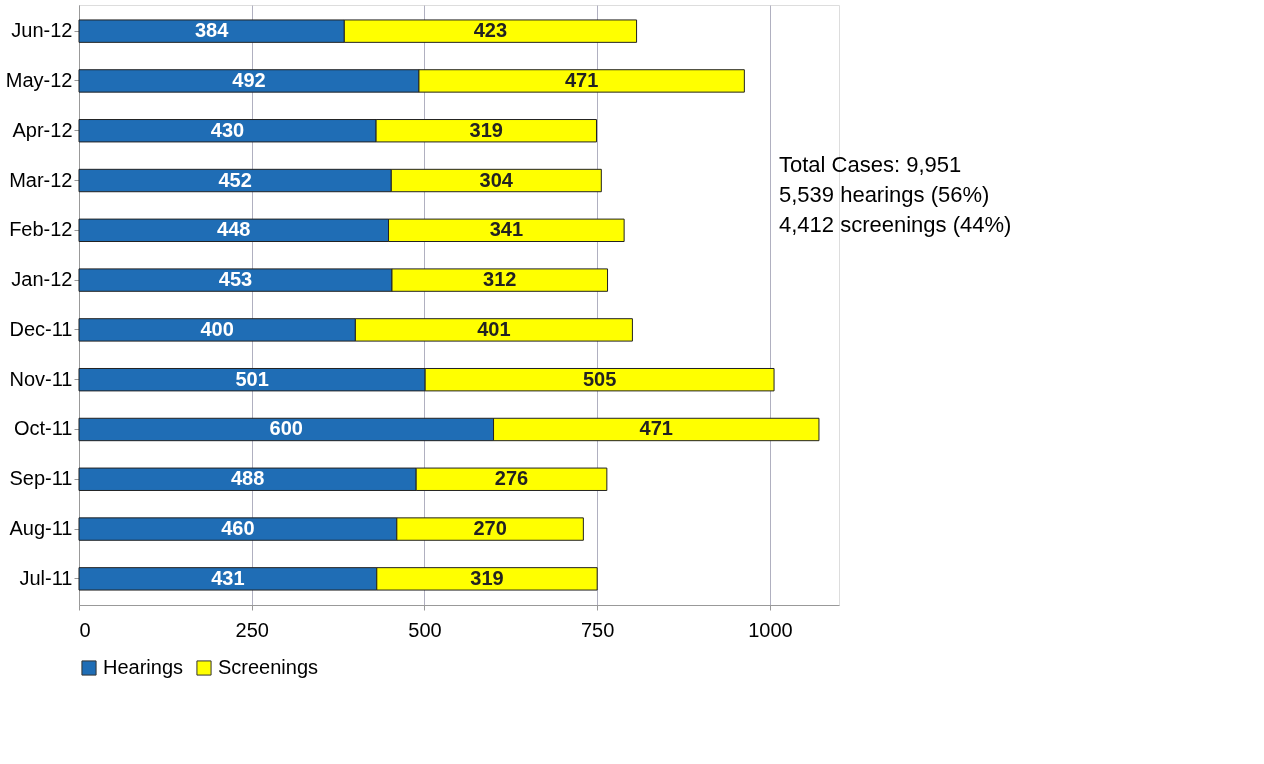 The width and height of the screenshot is (1264, 764). I want to click on data-label: 492, so click(249, 79).